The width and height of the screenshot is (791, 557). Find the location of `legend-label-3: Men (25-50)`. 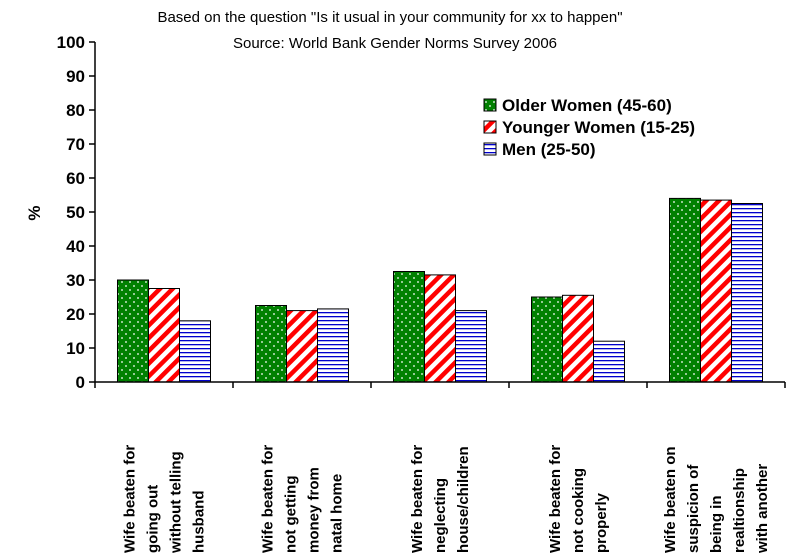

legend-label-3: Men (25-50) is located at coordinates (549, 149).